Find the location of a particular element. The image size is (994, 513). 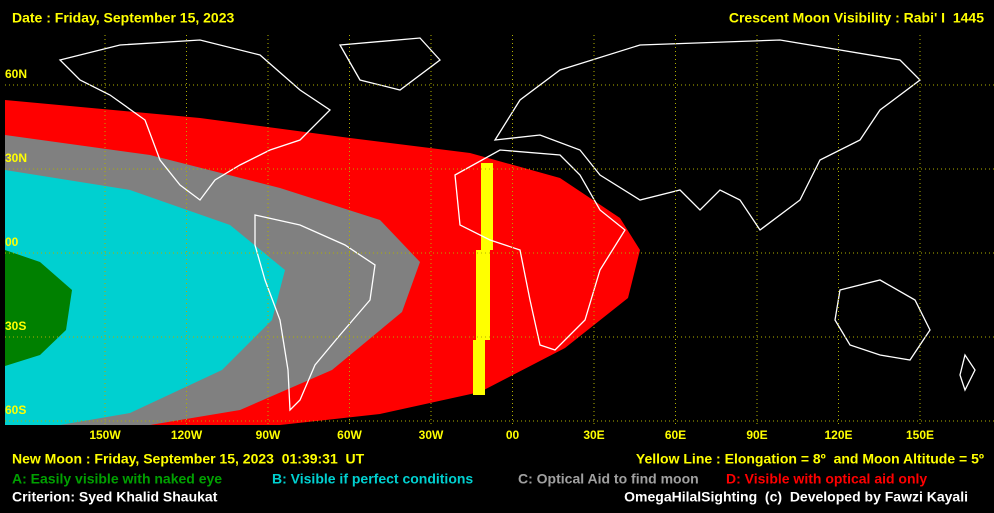

longitude-label: 150W is located at coordinates (105, 435).